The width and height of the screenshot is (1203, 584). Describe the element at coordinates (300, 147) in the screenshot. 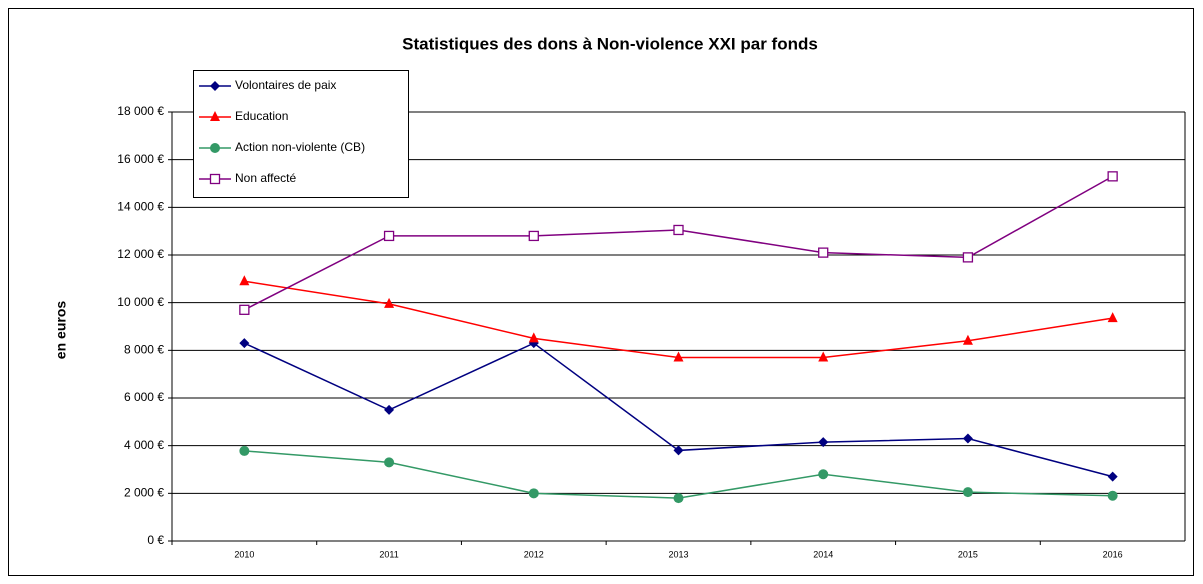

I see `legend-label: Action non-violente (CB)` at that location.